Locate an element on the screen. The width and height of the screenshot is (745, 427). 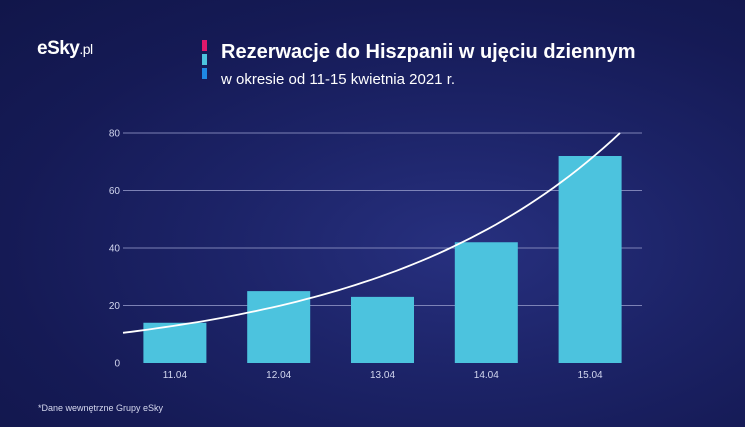
esky-logo: eSky.pl is located at coordinates (65, 49).